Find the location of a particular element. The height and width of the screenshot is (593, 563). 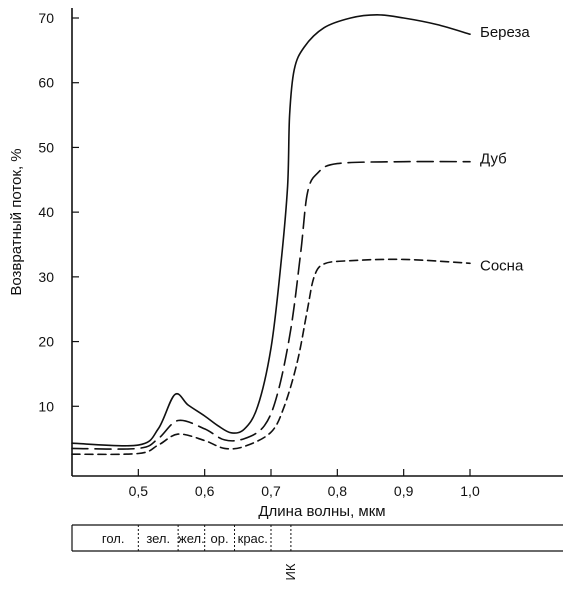

x-tick-label: 0,8 is located at coordinates (338, 491).